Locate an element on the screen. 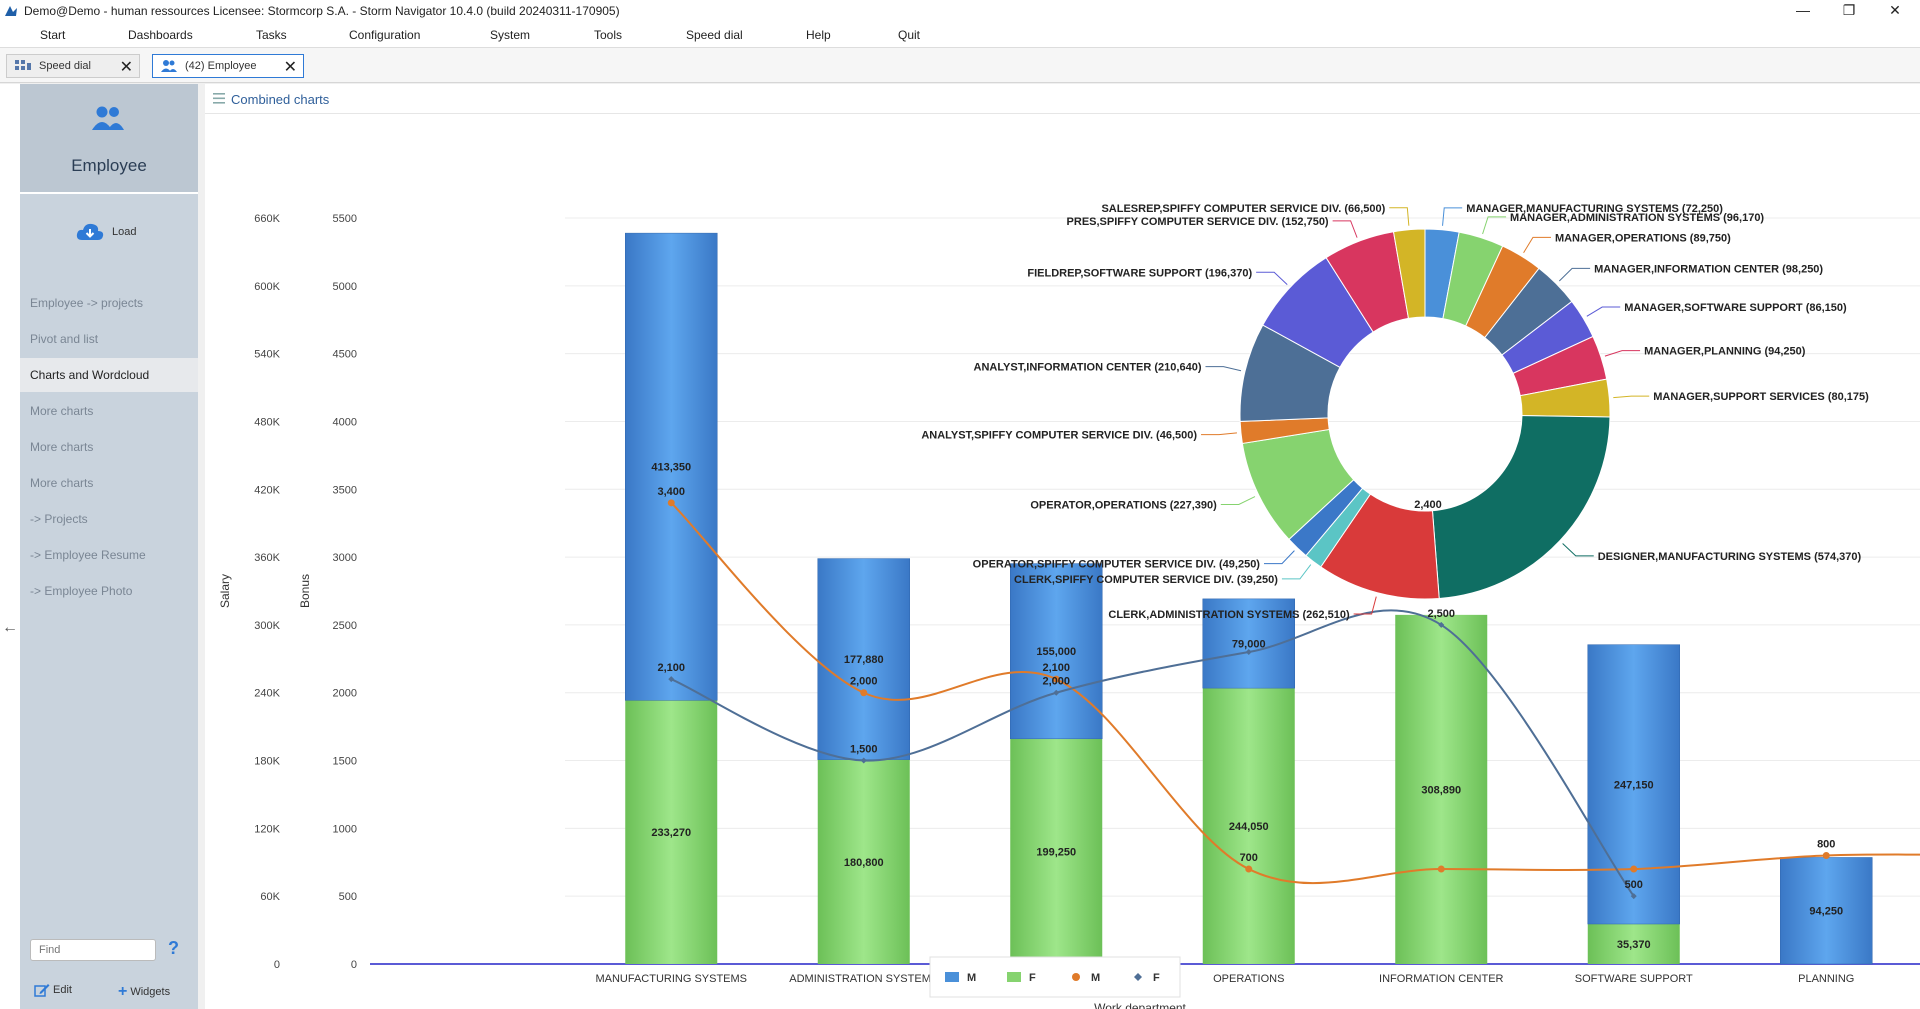  tab-employee: (42) Employee ✕ is located at coordinates (228, 66).